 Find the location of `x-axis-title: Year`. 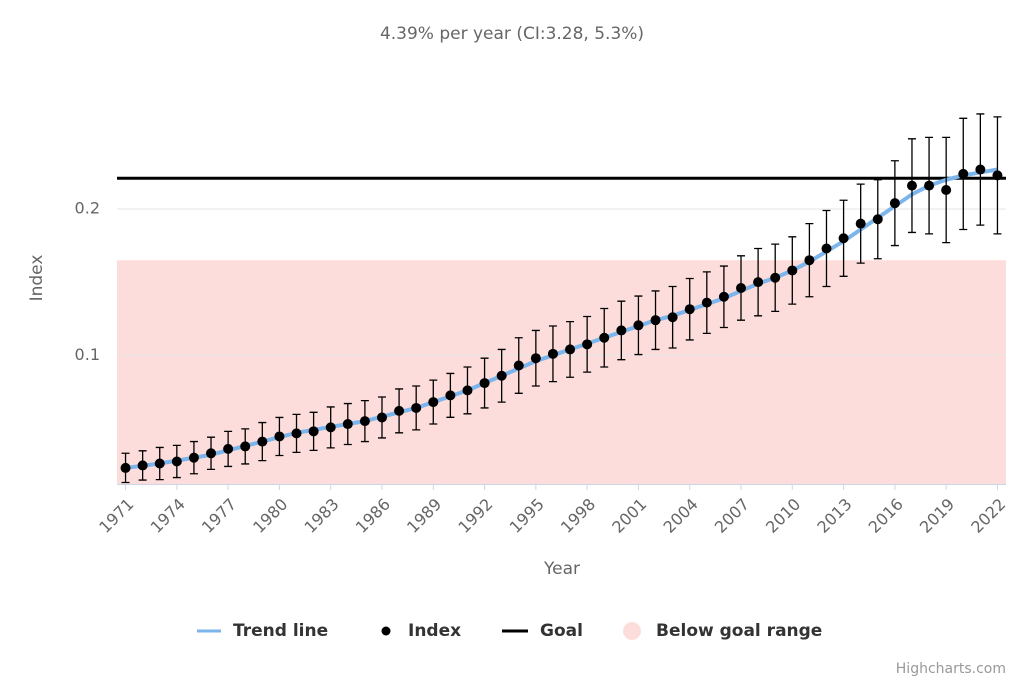

x-axis-title: Year is located at coordinates (561, 569).